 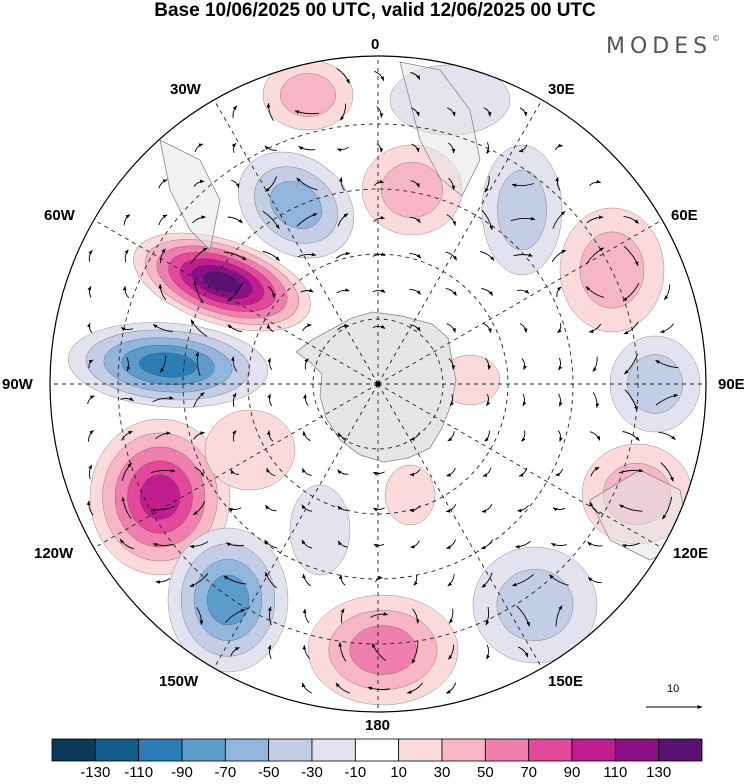 I want to click on lon-label-180: 180, so click(x=378, y=725).